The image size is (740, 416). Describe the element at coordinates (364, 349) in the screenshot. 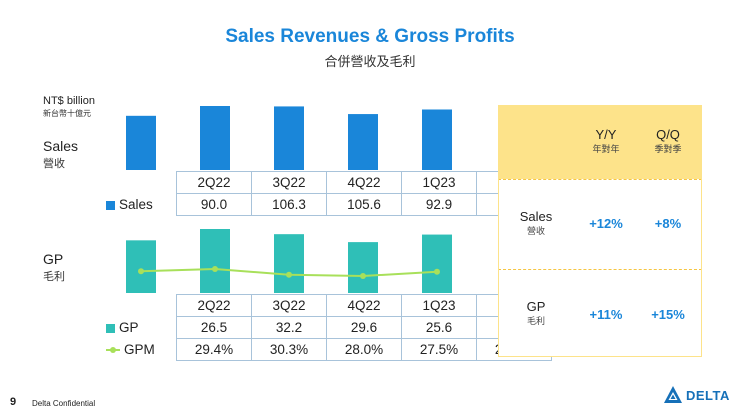

I see `gpm-value: 28.0%` at that location.